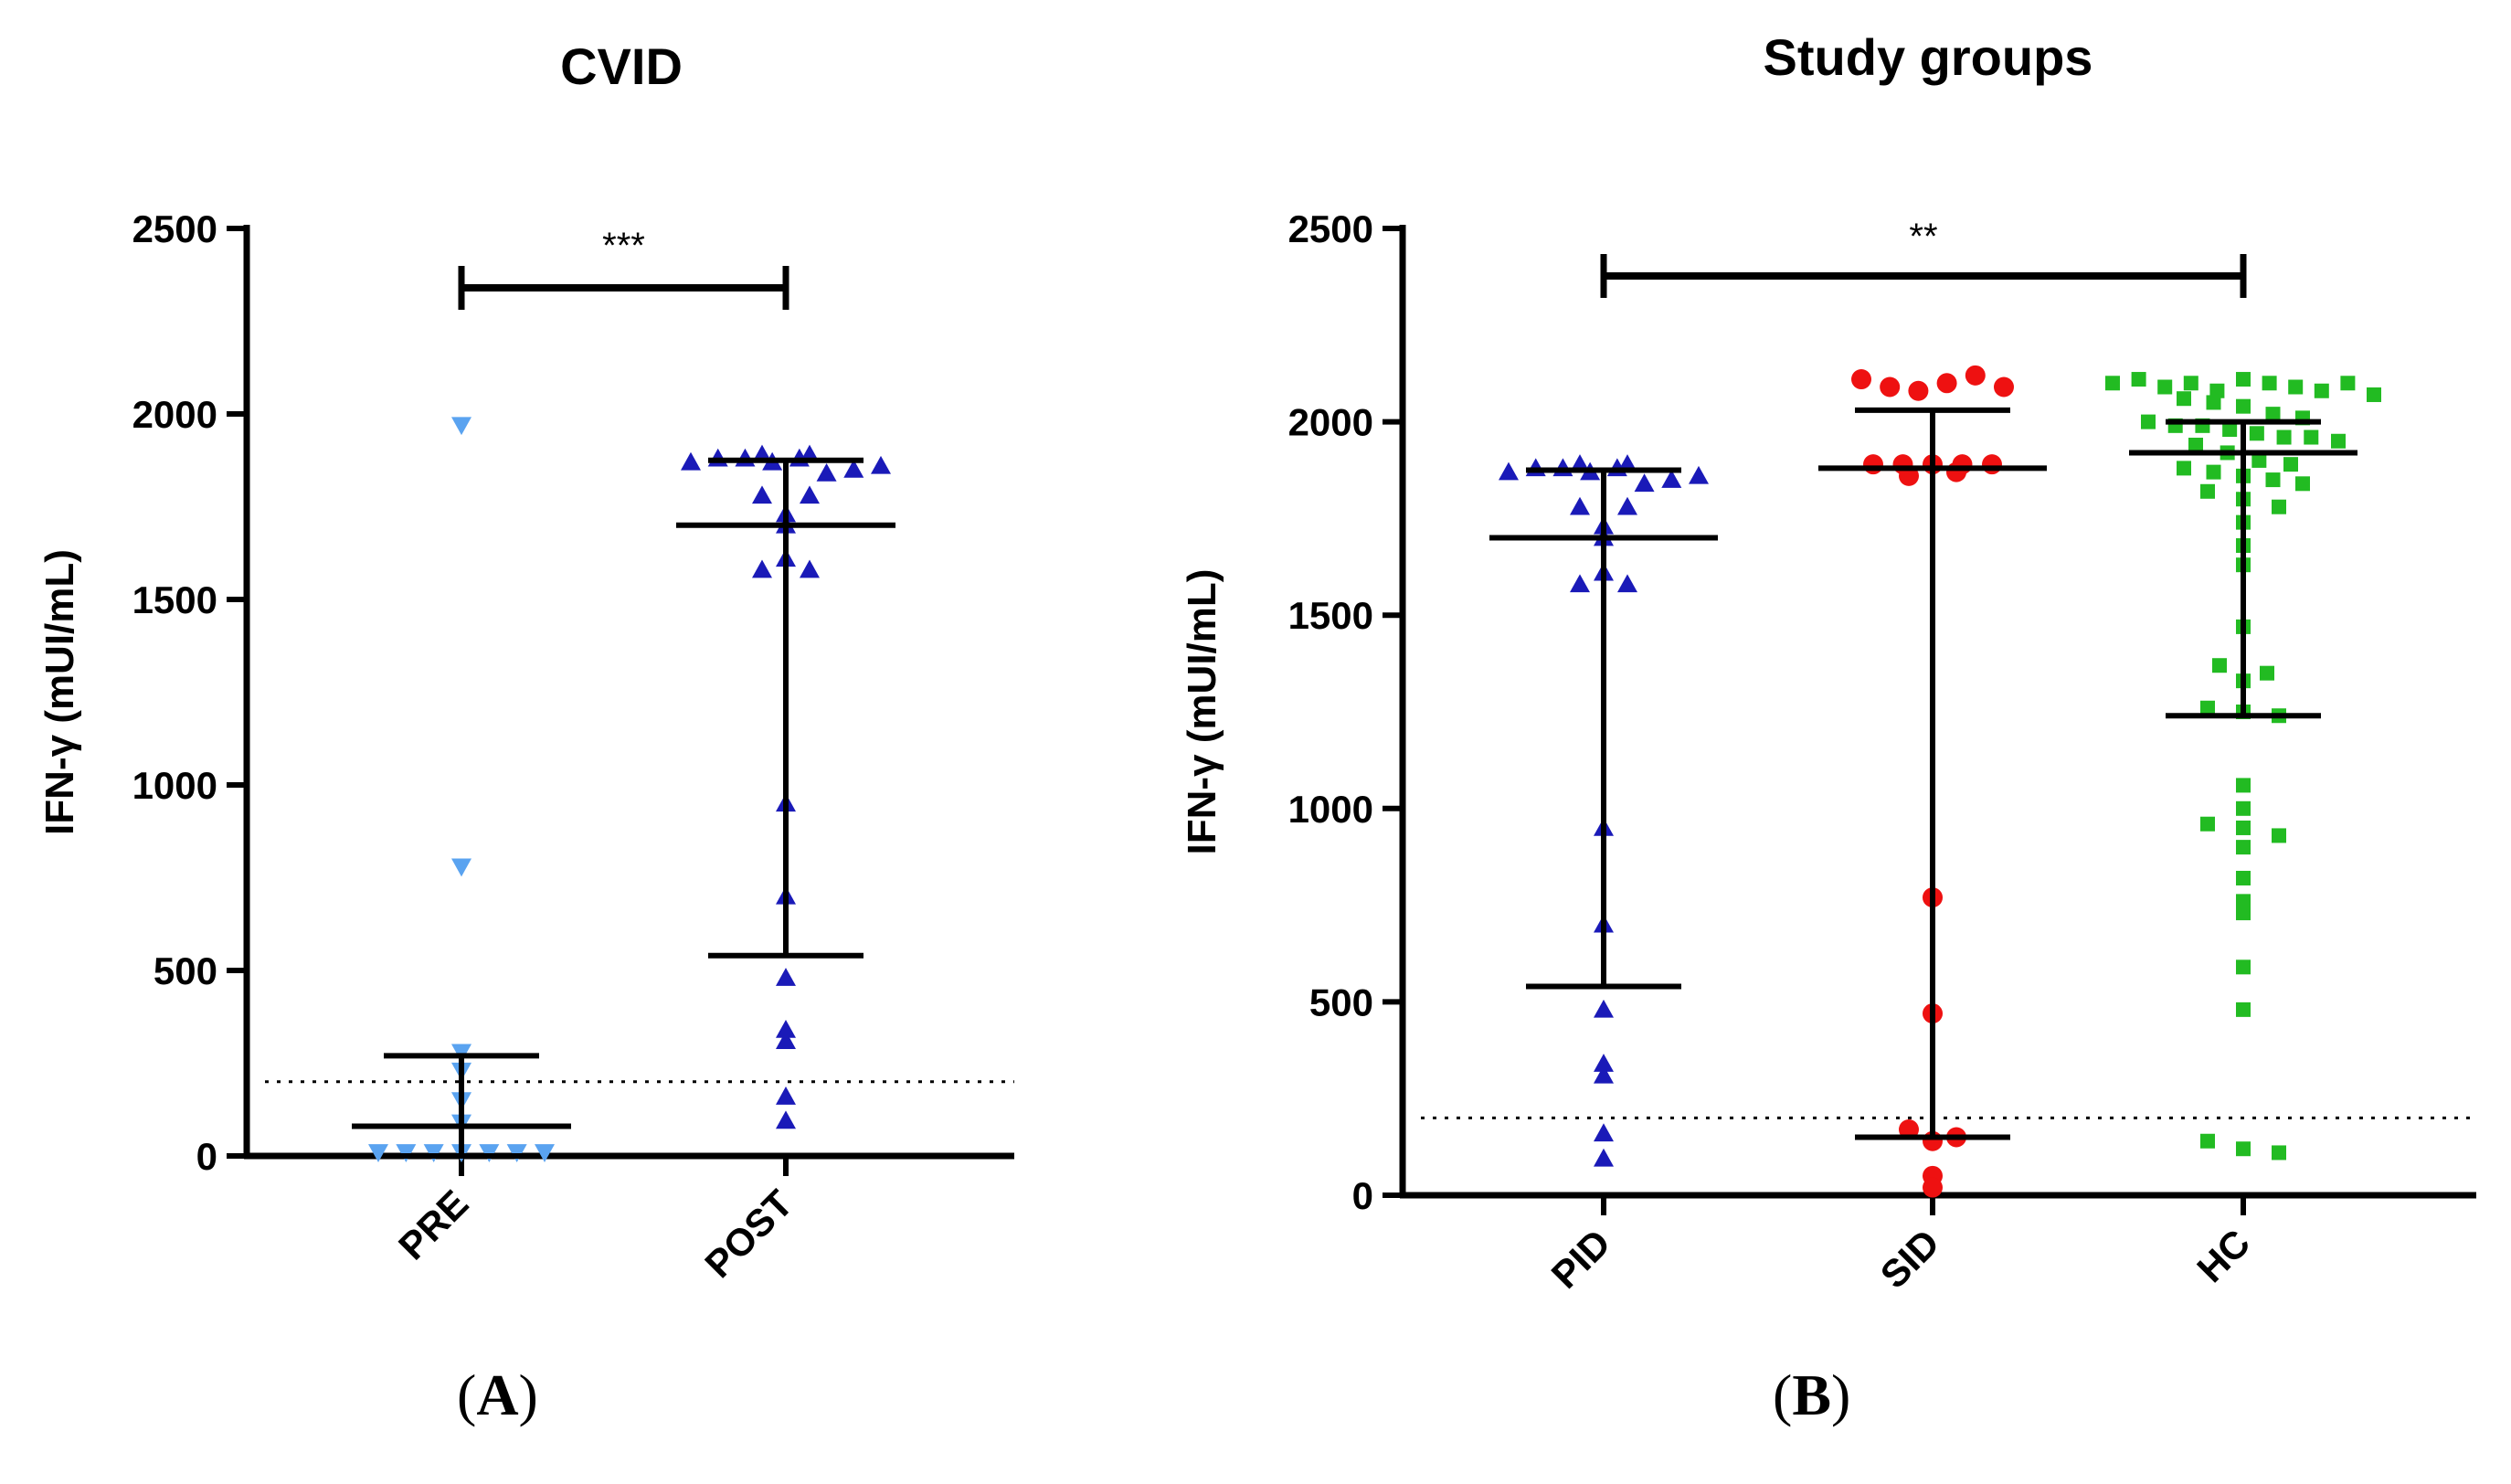  What do you see at coordinates (206, 1156) in the screenshot?
I see `y-tick-label: 0` at bounding box center [206, 1156].